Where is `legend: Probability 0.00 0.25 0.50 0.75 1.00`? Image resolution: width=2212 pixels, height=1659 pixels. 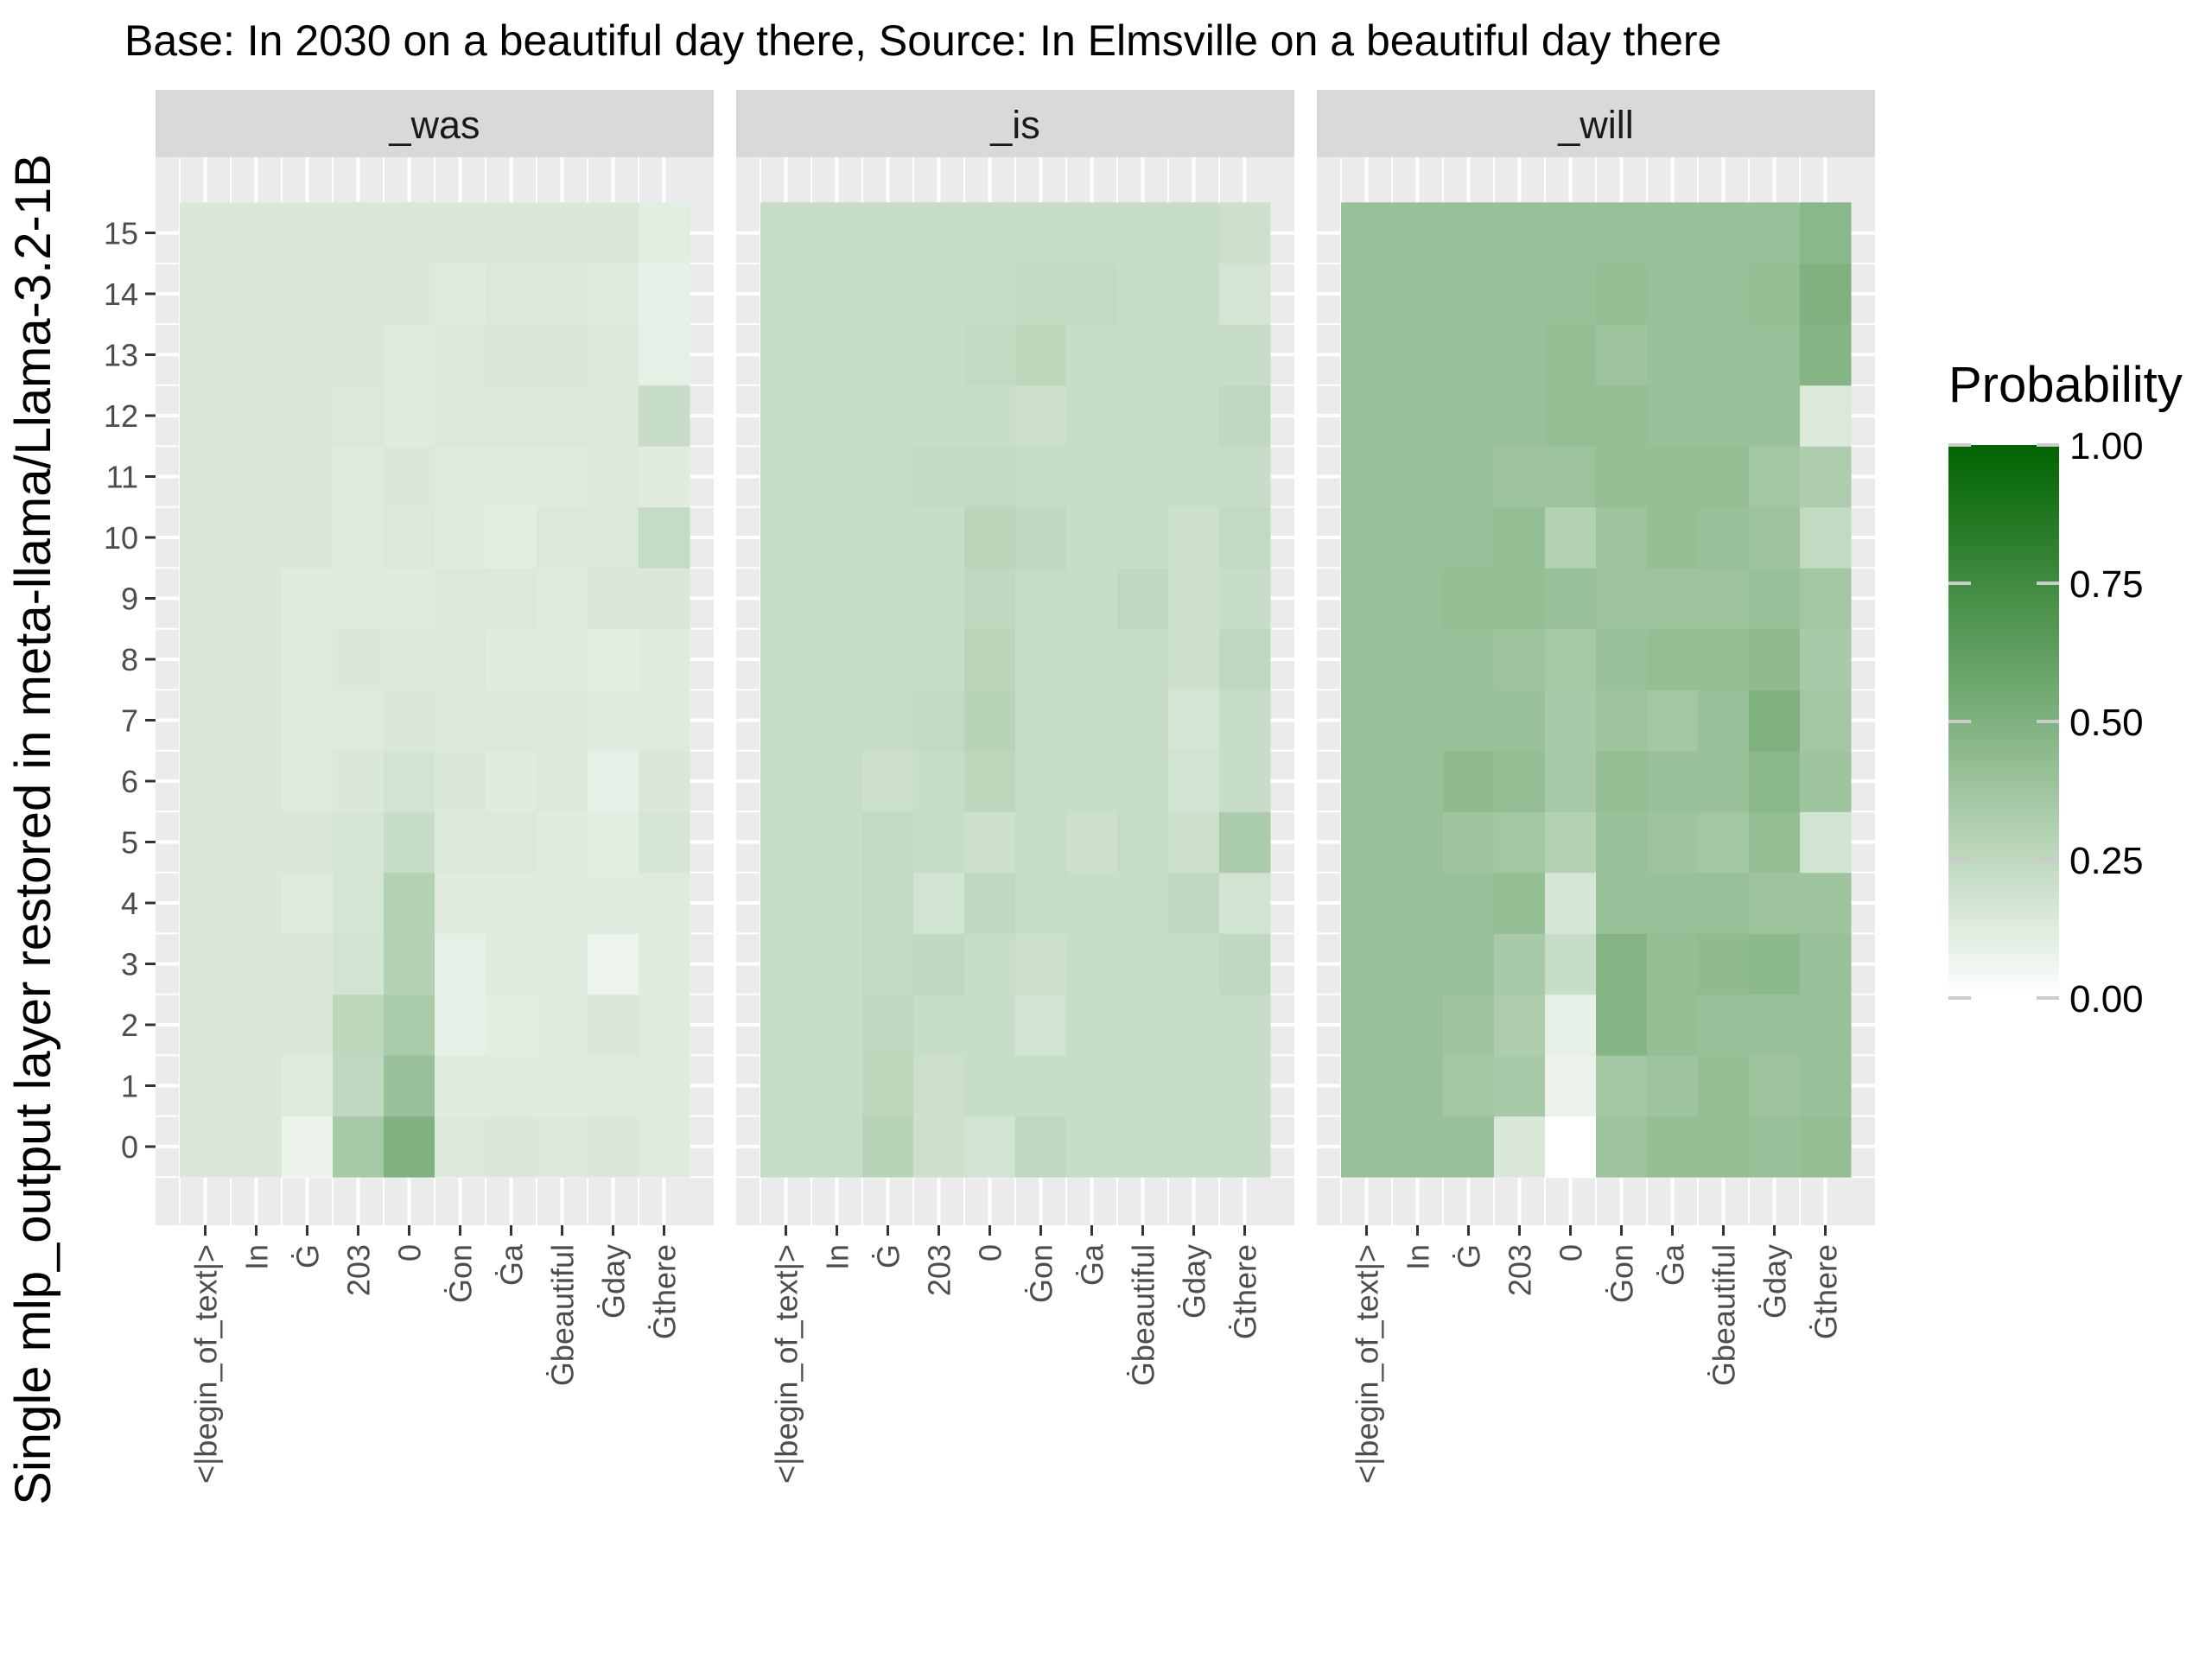 legend: Probability 0.00 0.25 0.50 0.75 1.00 is located at coordinates (2065, 688).